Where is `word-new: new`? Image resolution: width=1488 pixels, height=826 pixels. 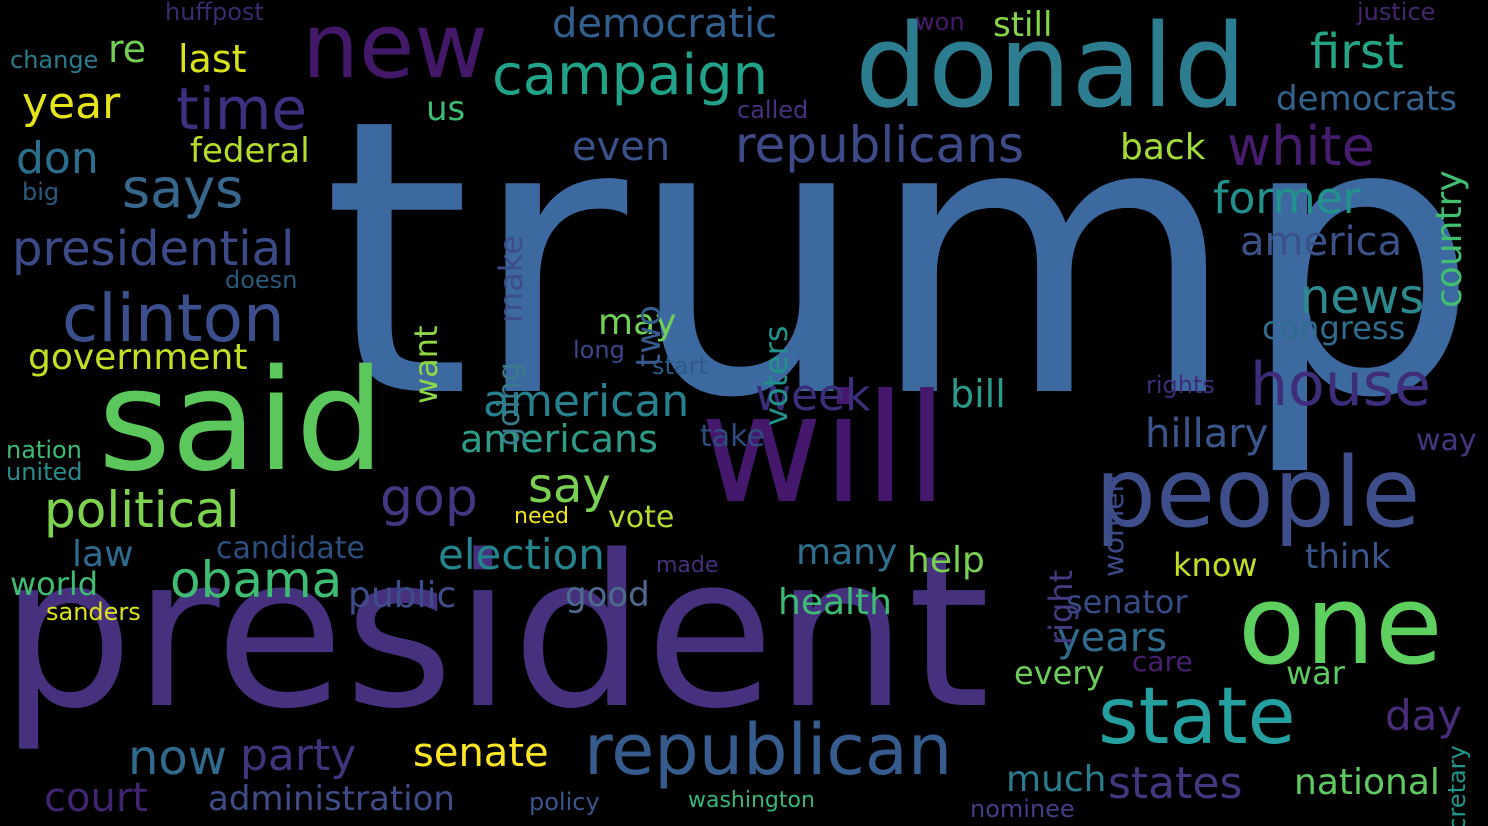 word-new: new is located at coordinates (395, 49).